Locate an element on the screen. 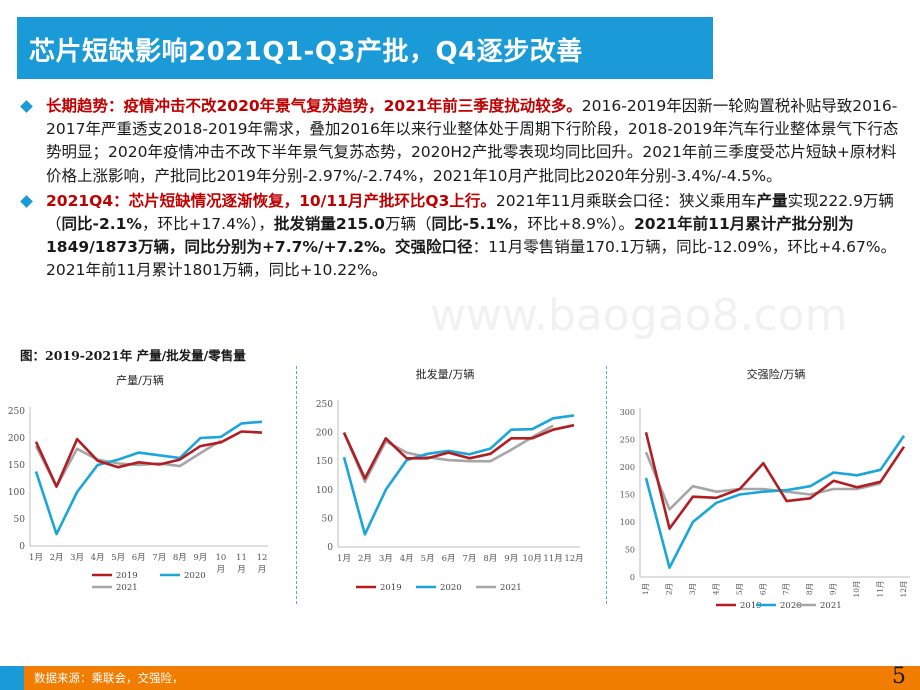 The width and height of the screenshot is (920, 690). x-tick-label: 11月 is located at coordinates (880, 588).